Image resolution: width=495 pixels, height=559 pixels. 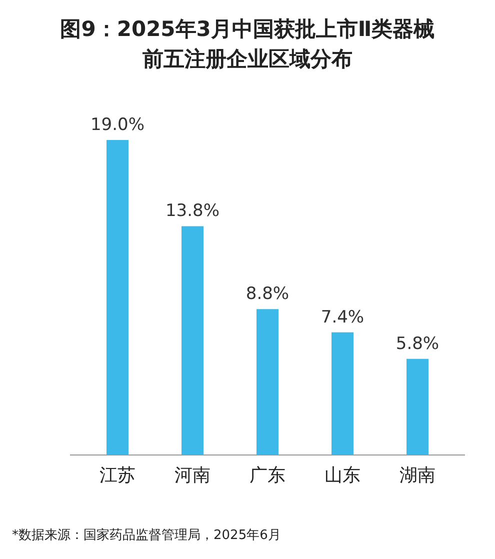 What do you see at coordinates (117, 125) in the screenshot?
I see `data-label: 19.0%` at bounding box center [117, 125].